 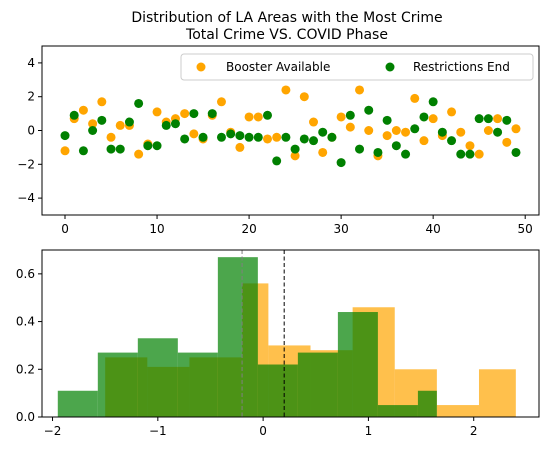 What do you see at coordinates (286, 35) in the screenshot?
I see `chart-title-line-2: Total Crime VS. COVID Phase` at bounding box center [286, 35].